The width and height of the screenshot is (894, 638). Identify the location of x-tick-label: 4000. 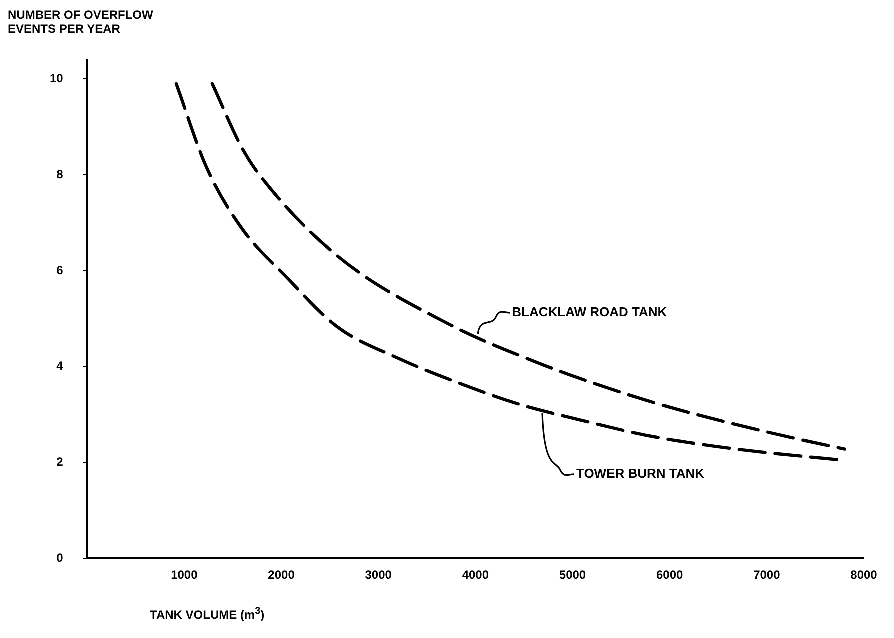
(476, 575).